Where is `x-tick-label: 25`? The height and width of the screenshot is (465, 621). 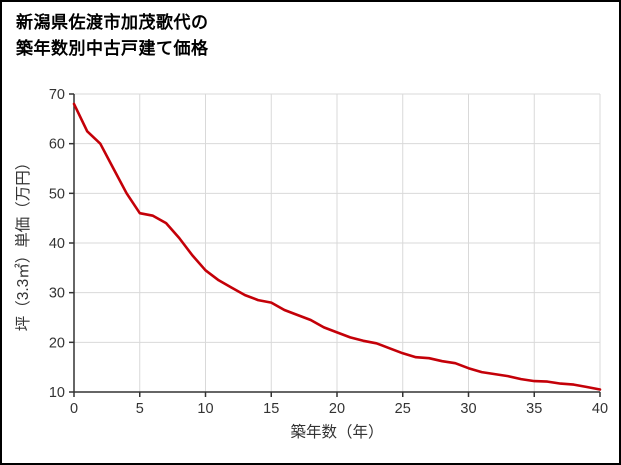 x-tick-label: 25 is located at coordinates (403, 409).